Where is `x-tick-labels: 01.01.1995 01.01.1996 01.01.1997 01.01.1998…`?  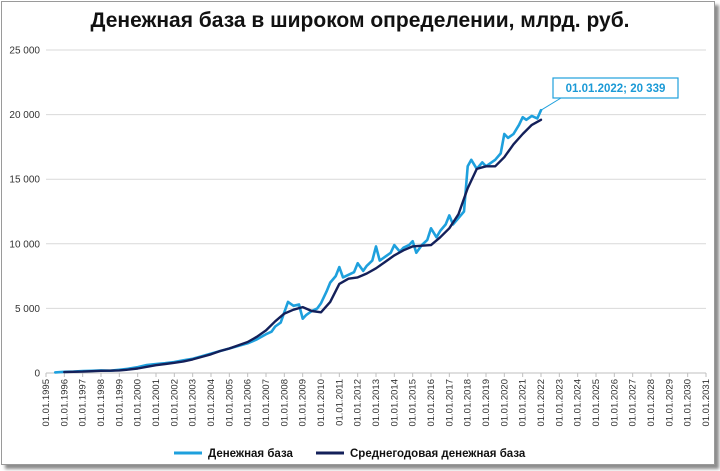
x-tick-labels: 01.01.1995 01.01.1996 01.01.1997 01.01.1998… is located at coordinates (376, 400).